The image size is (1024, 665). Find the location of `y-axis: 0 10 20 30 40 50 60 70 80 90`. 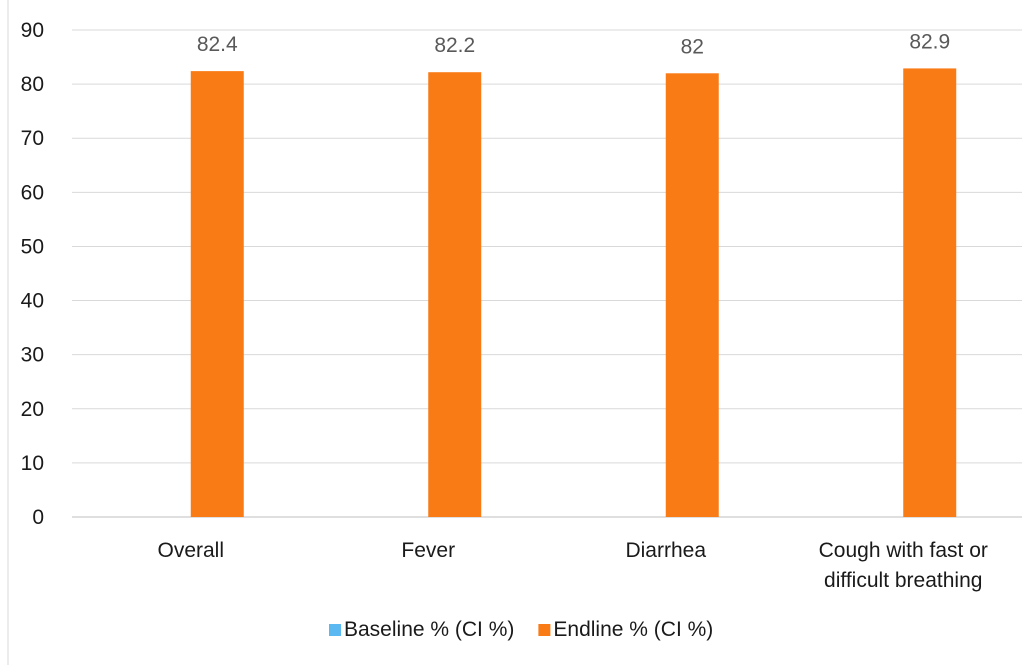

y-axis: 0 10 20 30 40 50 60 70 80 90 is located at coordinates (32, 274).